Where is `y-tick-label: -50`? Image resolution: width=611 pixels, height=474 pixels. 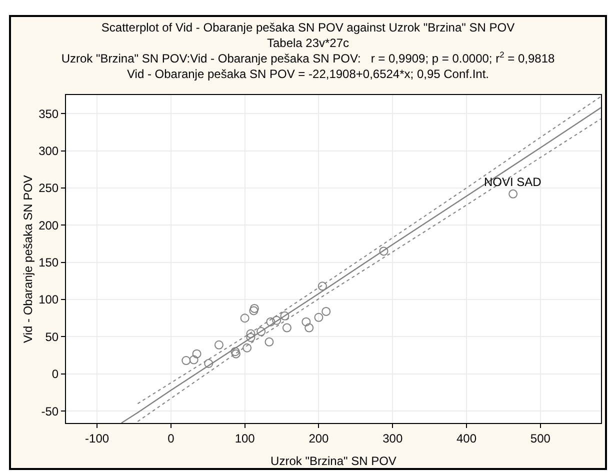 y-tick-label: -50 is located at coordinates (50, 411).